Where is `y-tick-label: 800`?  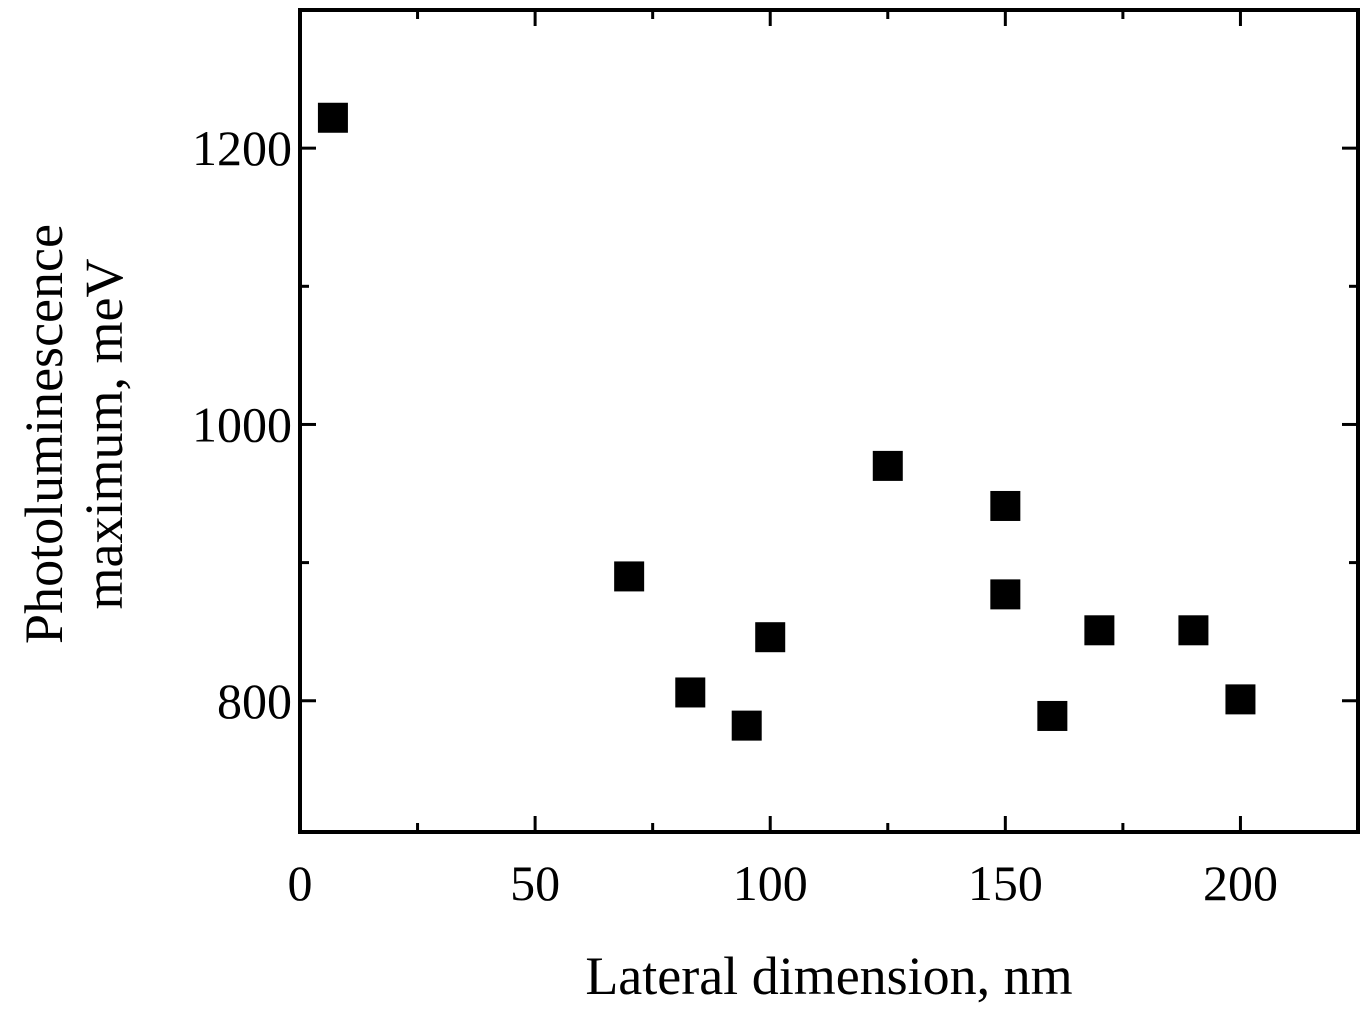
y-tick-label: 800 is located at coordinates (254, 701).